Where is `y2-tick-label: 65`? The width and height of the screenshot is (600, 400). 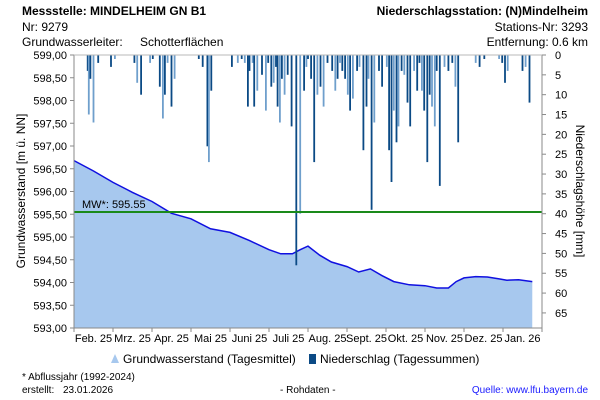
y2-tick-label: 65 is located at coordinates (561, 314).